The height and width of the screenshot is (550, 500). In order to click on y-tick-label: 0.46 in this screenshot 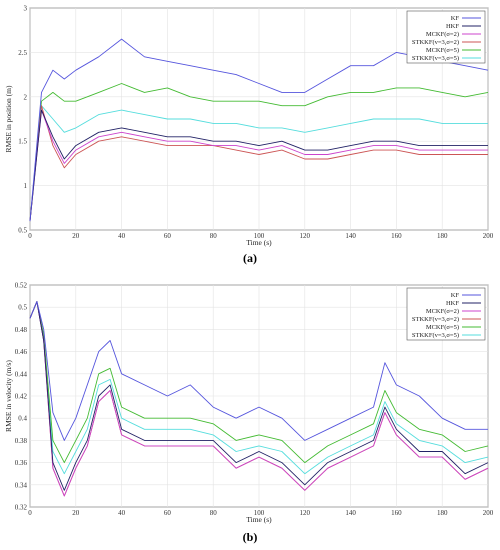, I will do `click(21, 352)`.